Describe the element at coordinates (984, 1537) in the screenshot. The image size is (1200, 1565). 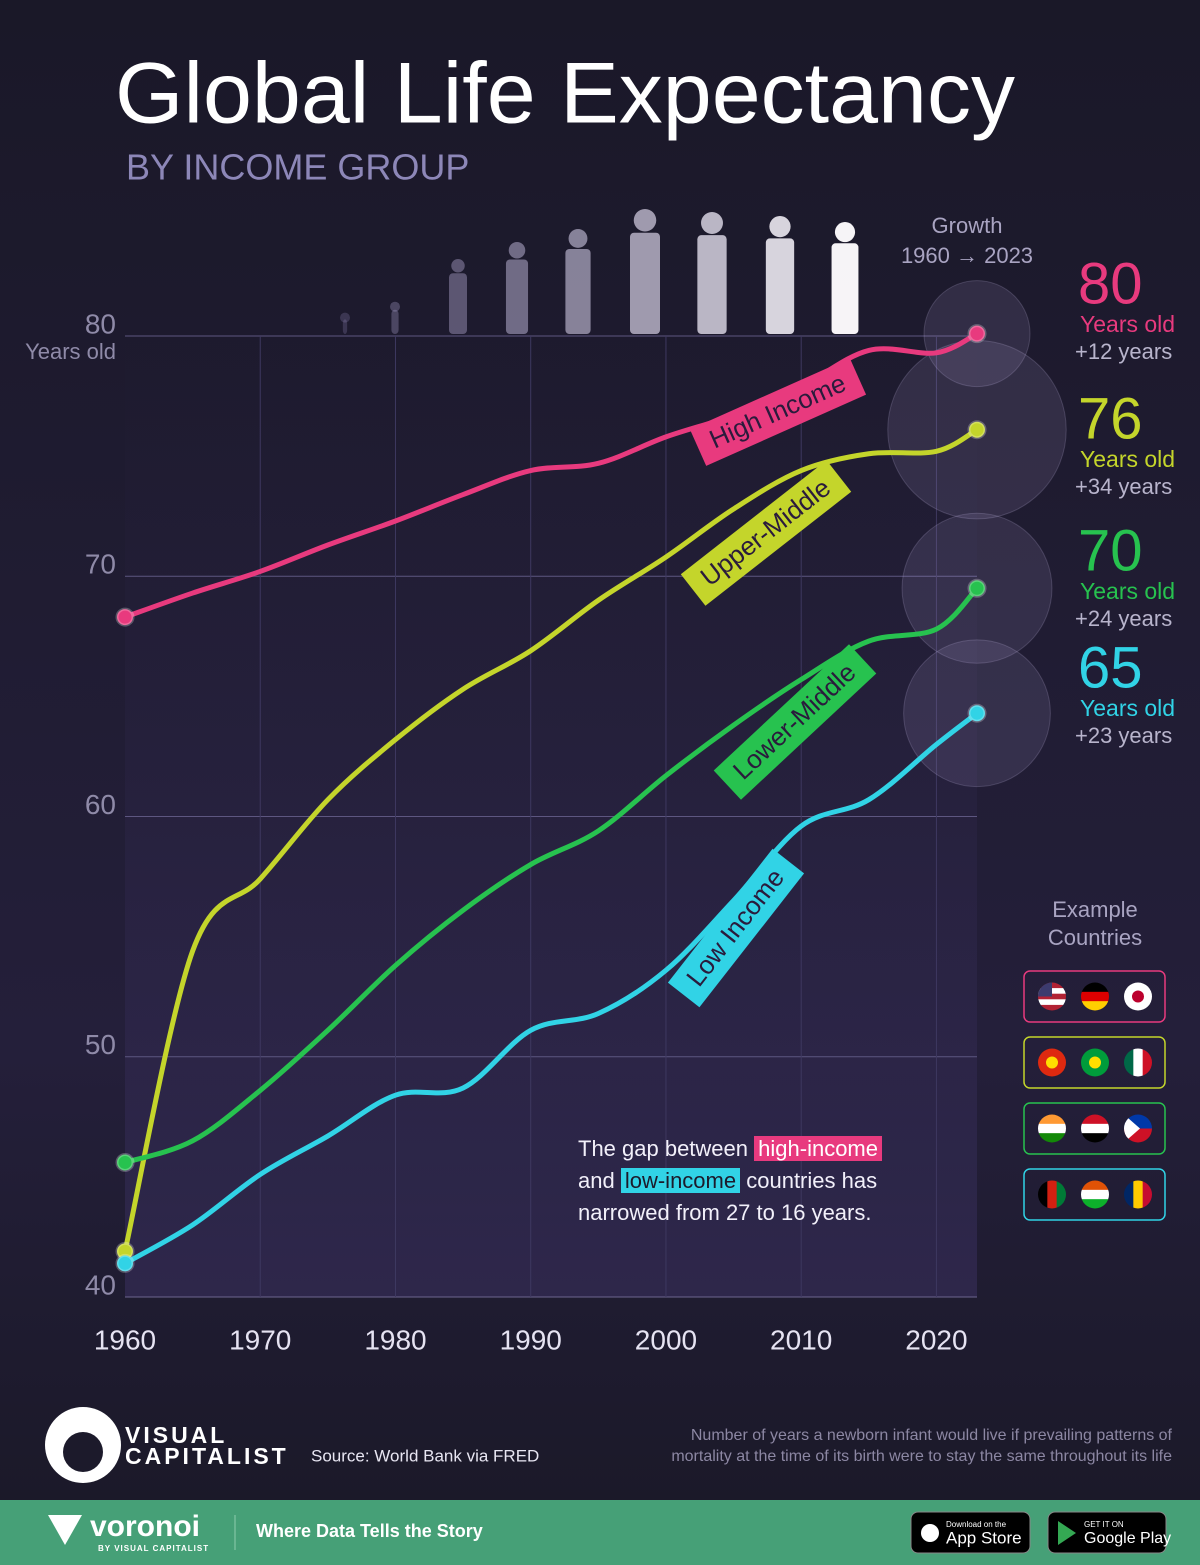
I see `app-store-label: App Store` at that location.